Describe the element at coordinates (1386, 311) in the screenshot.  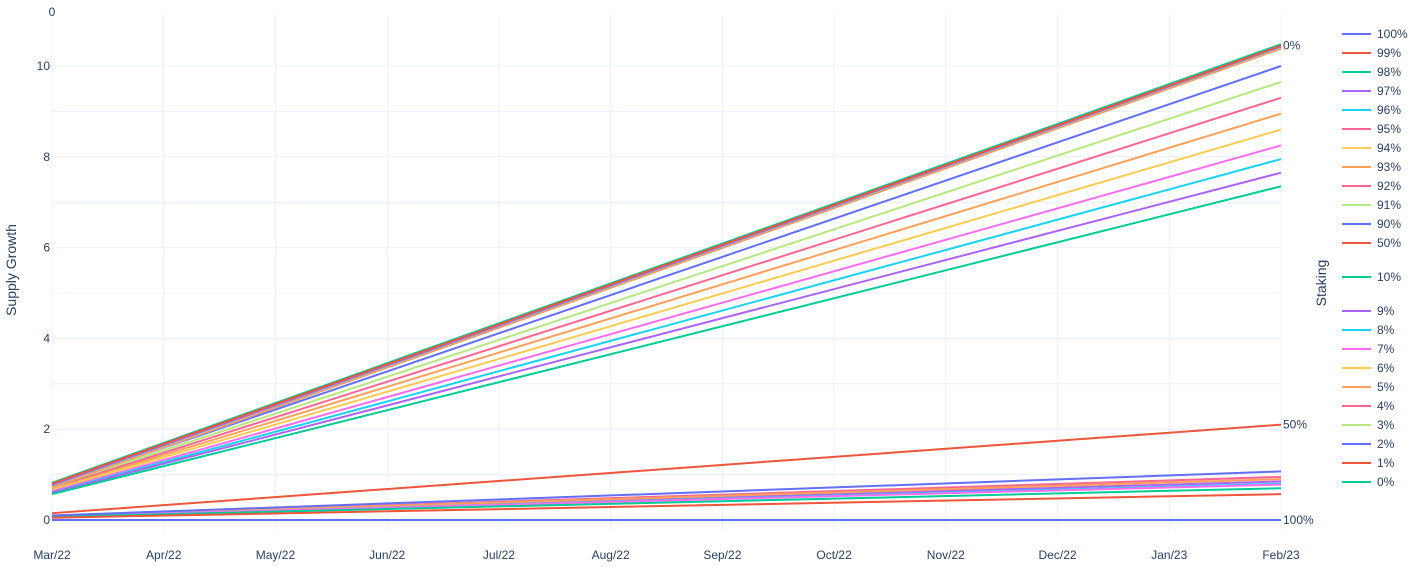
I see `legend-label: 9%` at that location.